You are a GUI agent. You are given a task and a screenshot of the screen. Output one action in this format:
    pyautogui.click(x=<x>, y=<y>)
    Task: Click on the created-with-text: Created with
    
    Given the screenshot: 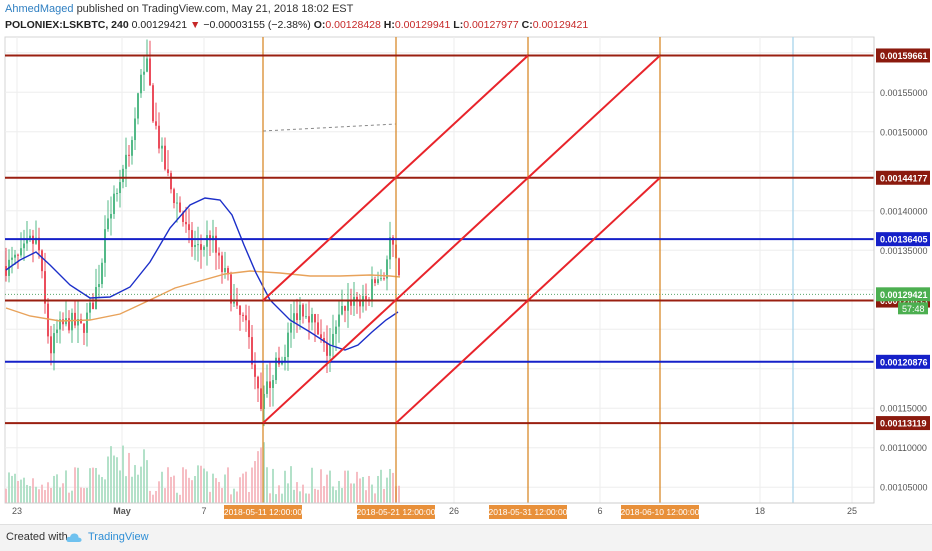 What is the action you would take?
    pyautogui.click(x=37, y=537)
    